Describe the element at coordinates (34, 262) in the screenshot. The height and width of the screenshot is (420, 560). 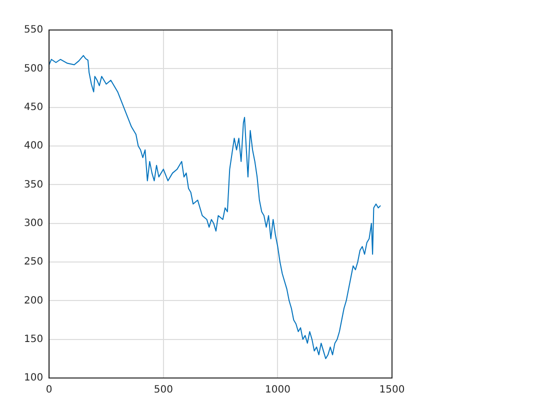
I see `y-tick-label: 250` at that location.